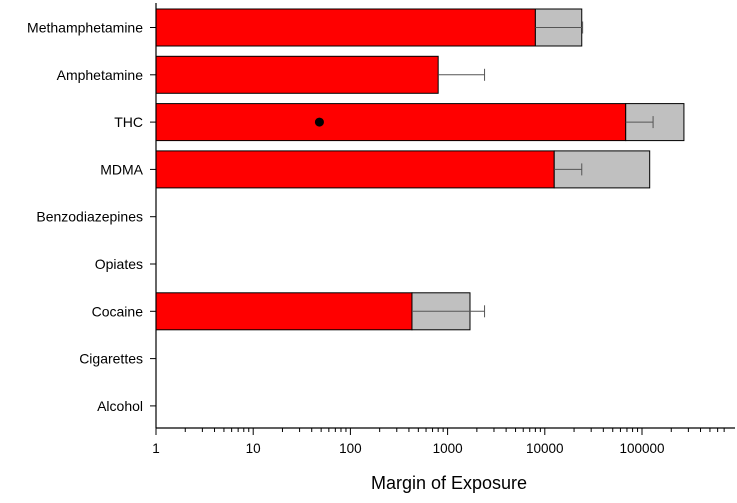 This screenshot has width=737, height=503. Describe the element at coordinates (253, 448) in the screenshot. I see `x-tick-label: 10` at that location.